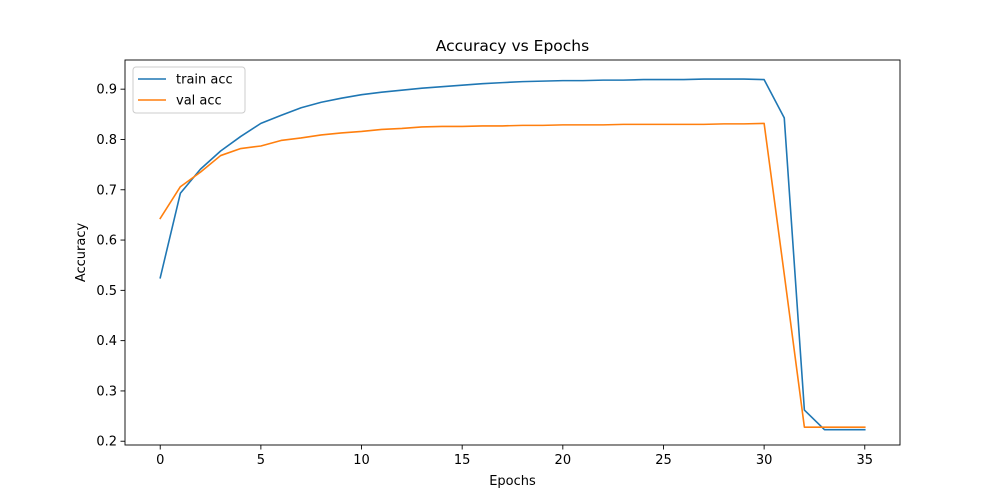 The width and height of the screenshot is (1000, 500). Describe the element at coordinates (106, 190) in the screenshot. I see `y-tick-label: 0.7` at that location.